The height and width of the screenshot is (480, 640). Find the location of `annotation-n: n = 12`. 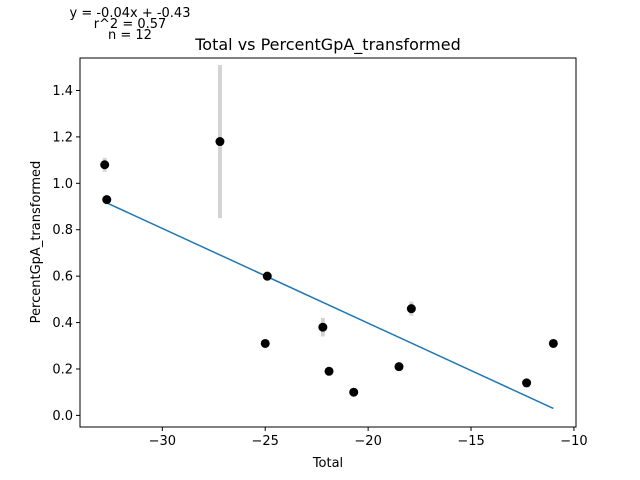

annotation-n: n = 12 is located at coordinates (130, 35).